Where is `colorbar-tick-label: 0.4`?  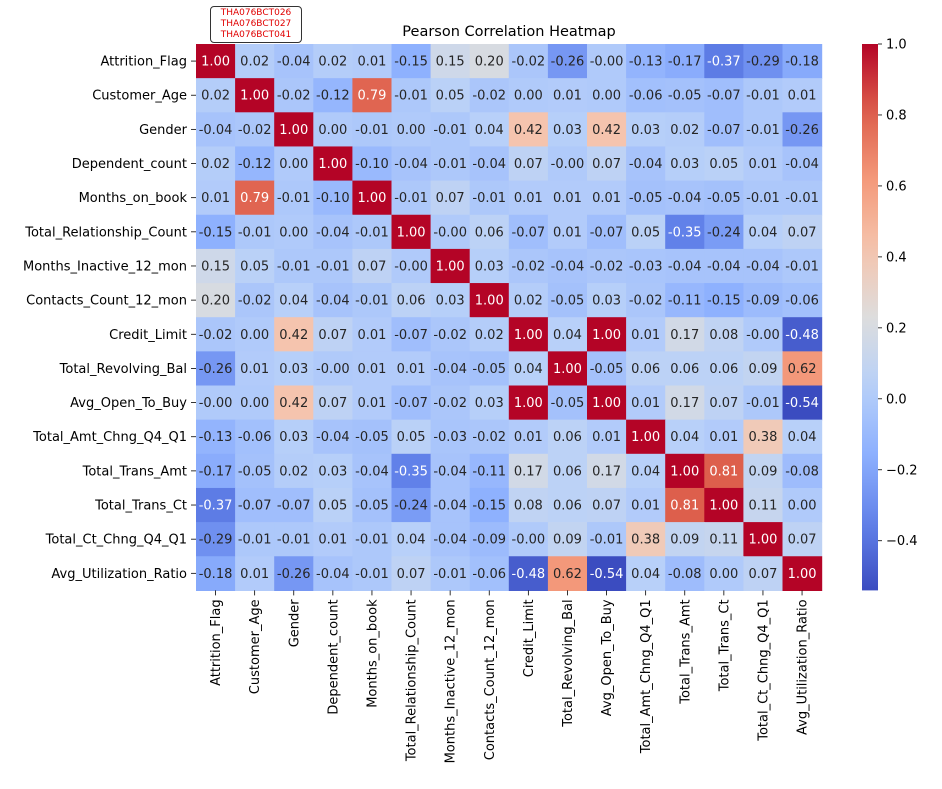
colorbar-tick-label: 0.4 is located at coordinates (896, 257).